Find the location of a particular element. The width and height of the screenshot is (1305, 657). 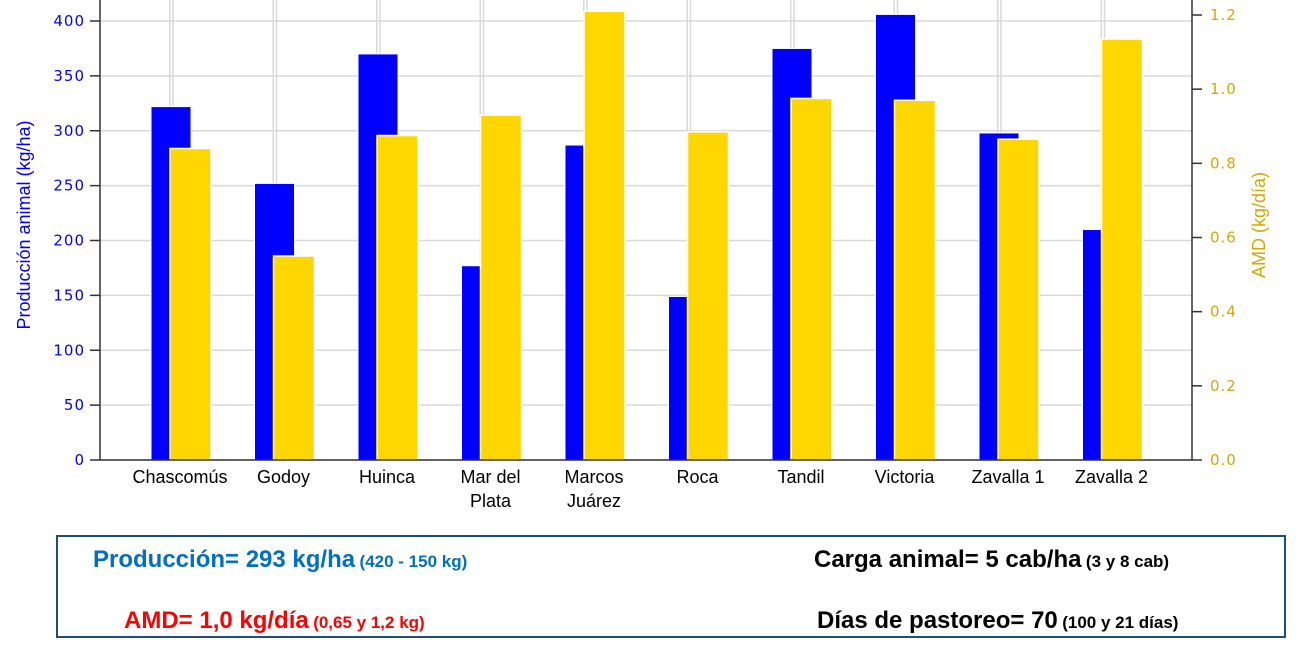

amd-summary: AMD= 1,0 kg/día (0,65 y 1,2 kg) is located at coordinates (274, 621).